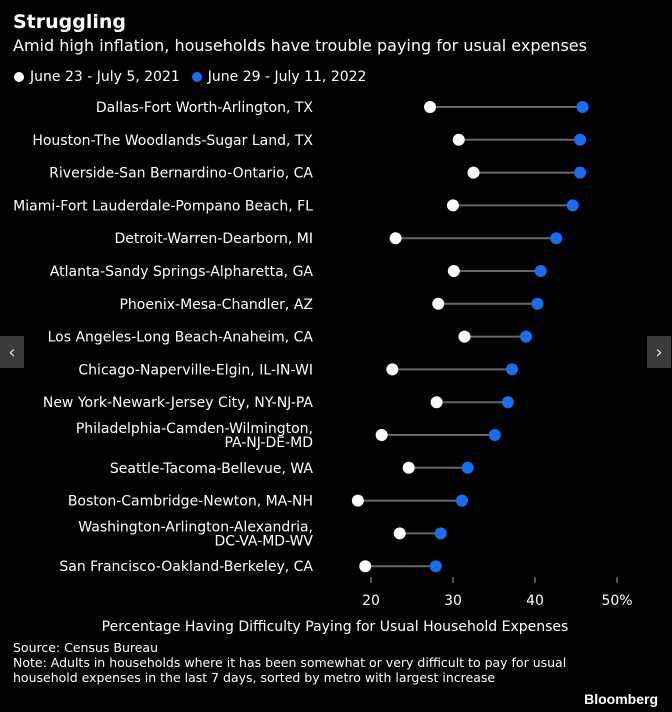 This screenshot has height=712, width=672. Describe the element at coordinates (70, 22) in the screenshot. I see `chart-title: Struggling` at that location.